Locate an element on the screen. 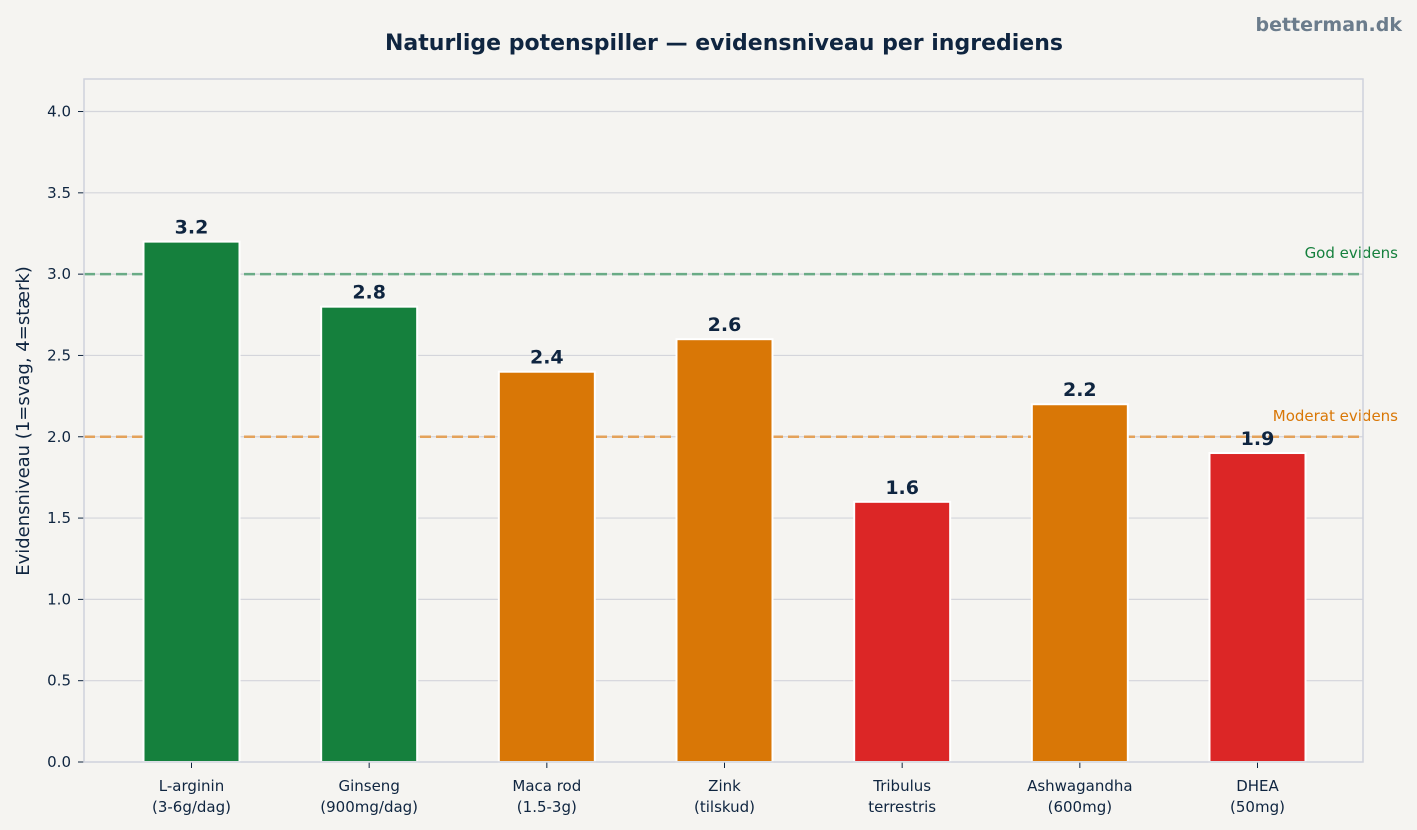  y-axis-ticks: 0.0 0.5 1.0 1.5 2.0 2.5 3.0 3.5 4.0 is located at coordinates (65, 437).